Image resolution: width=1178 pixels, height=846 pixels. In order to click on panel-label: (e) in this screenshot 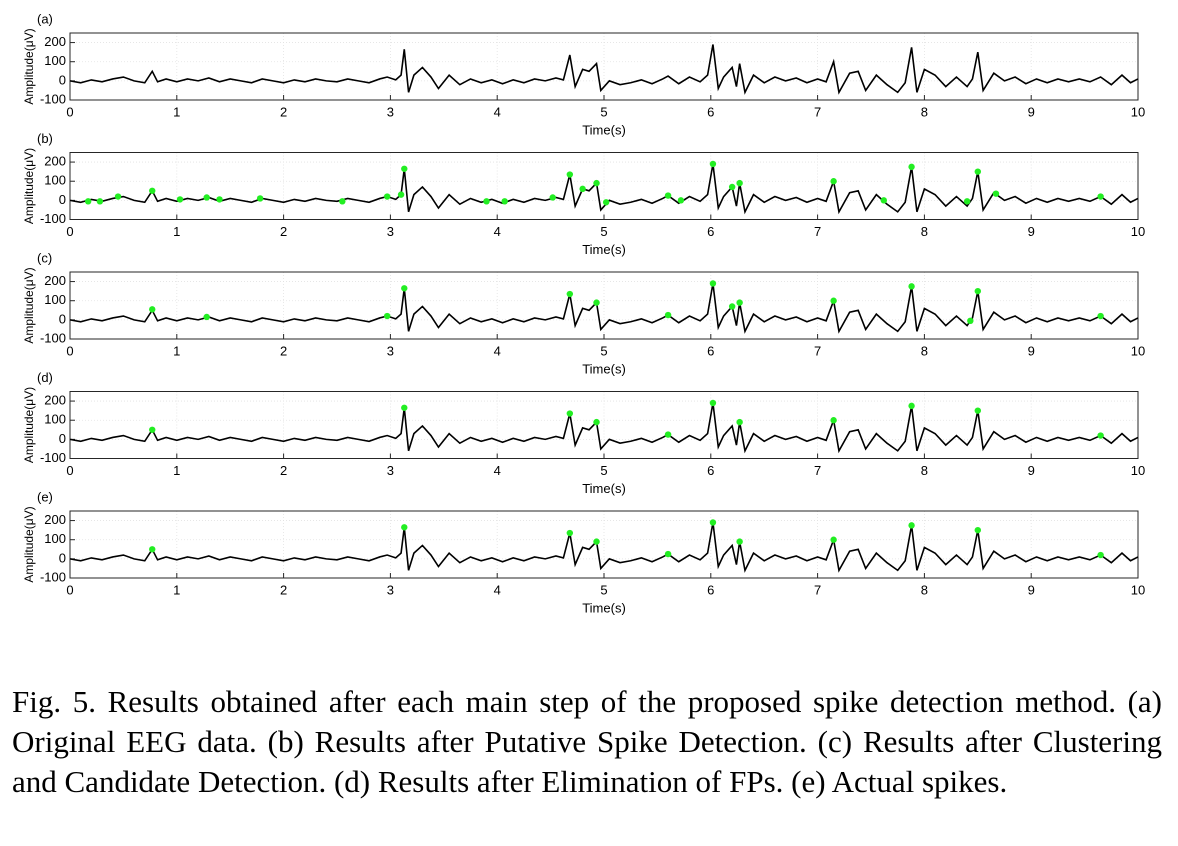, I will do `click(45, 496)`.